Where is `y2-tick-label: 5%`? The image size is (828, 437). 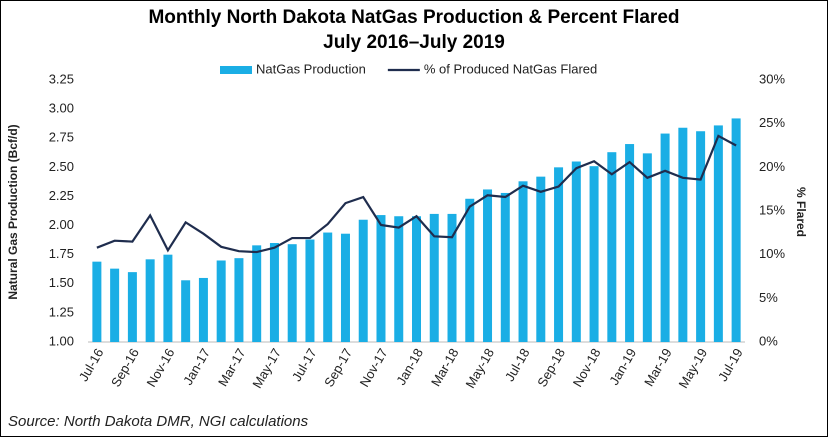 y2-tick-label: 5% is located at coordinates (768, 297).